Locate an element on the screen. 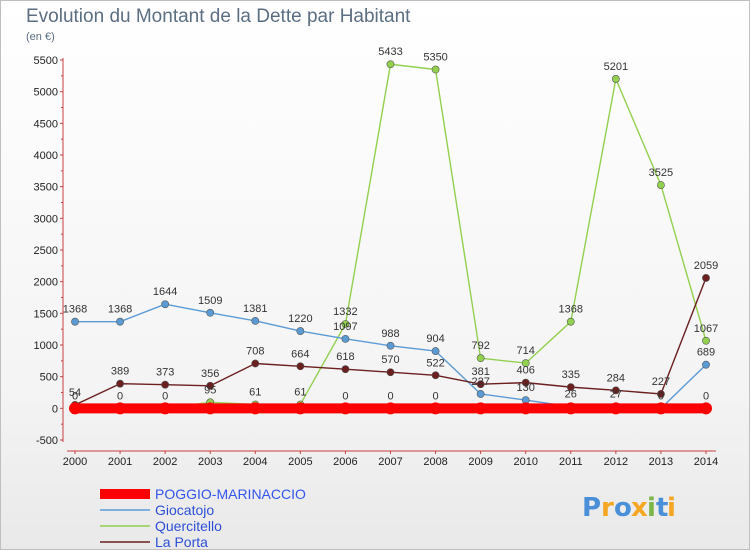 The height and width of the screenshot is (550, 750). x-tick-label: 2001 is located at coordinates (120, 462).